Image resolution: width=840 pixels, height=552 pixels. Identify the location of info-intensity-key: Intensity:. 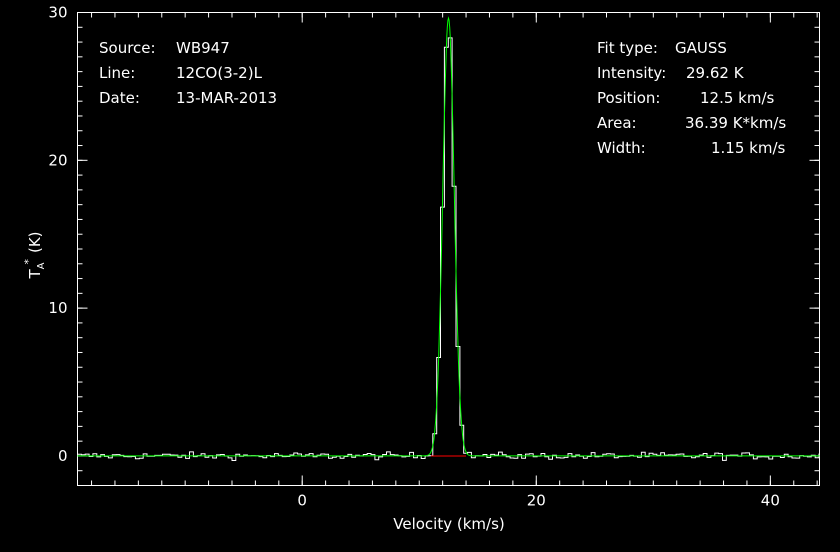
(631, 73).